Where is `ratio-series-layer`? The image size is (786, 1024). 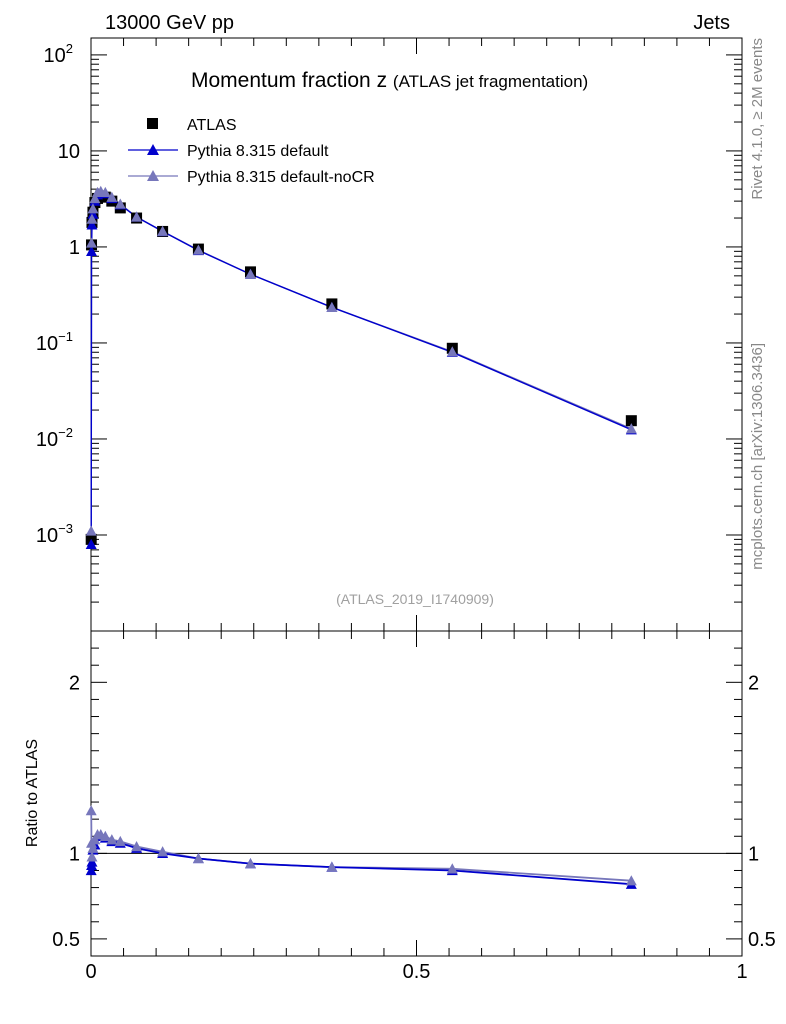 ratio-series-layer is located at coordinates (361, 847).